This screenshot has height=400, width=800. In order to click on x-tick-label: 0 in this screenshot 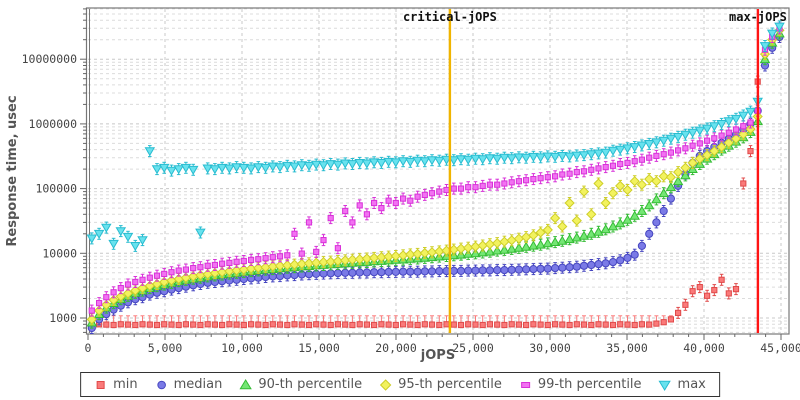, I will do `click(88, 348)`.